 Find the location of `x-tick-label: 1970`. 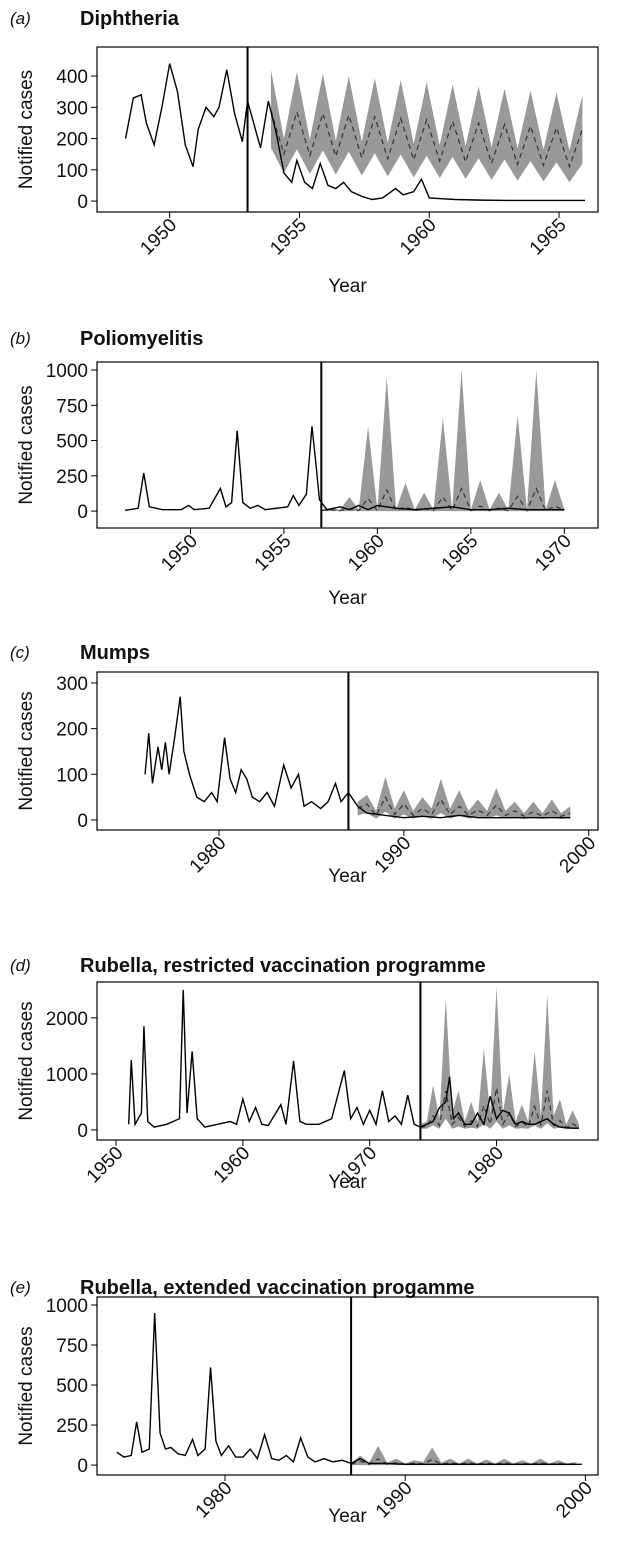

x-tick-label: 1970 is located at coordinates (553, 553).